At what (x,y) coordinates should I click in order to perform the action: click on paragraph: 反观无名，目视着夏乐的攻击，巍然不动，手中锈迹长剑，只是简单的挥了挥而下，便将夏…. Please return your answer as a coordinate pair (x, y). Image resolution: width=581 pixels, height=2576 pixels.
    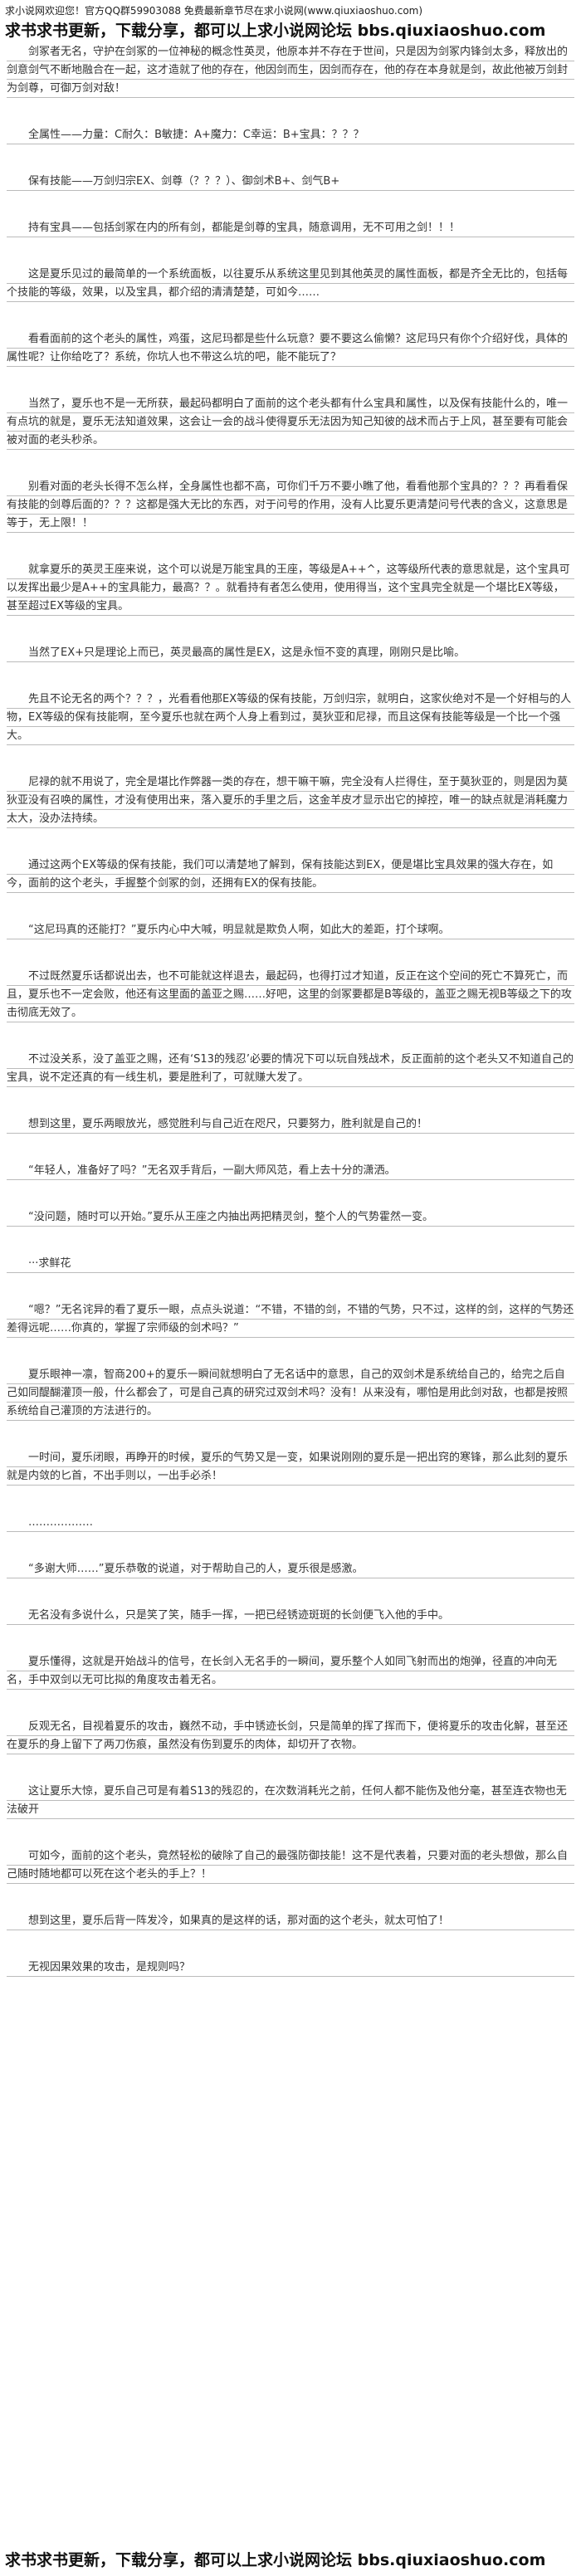
    Looking at the image, I should click on (291, 1736).